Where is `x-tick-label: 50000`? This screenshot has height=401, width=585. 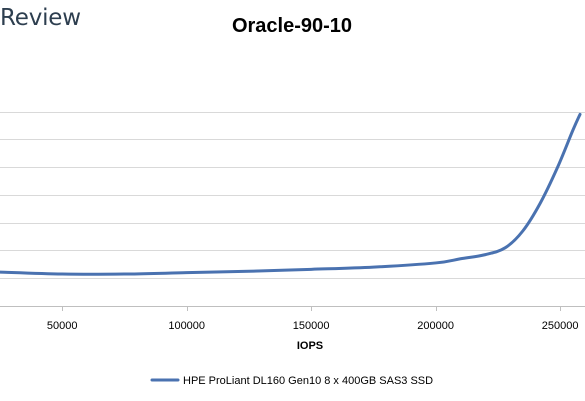
x-tick-label: 50000 is located at coordinates (62, 326).